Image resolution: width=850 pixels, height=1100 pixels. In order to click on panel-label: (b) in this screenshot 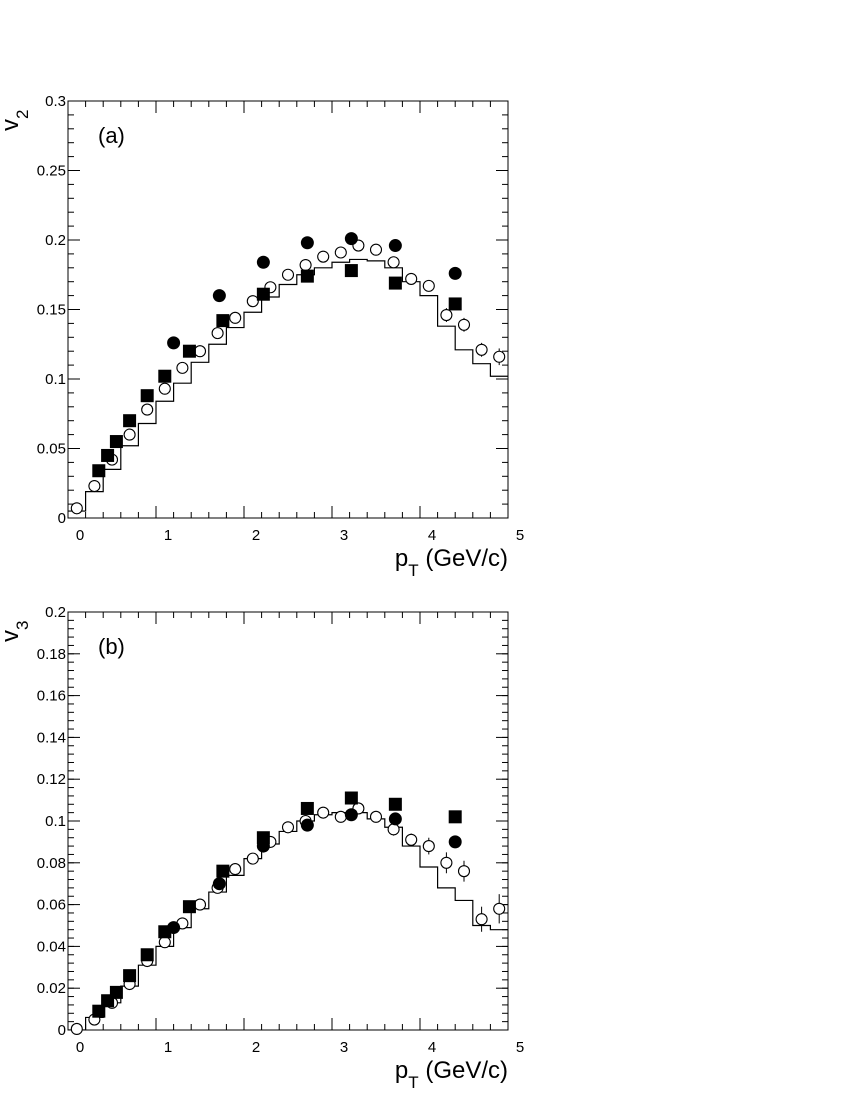, I will do `click(111, 646)`.